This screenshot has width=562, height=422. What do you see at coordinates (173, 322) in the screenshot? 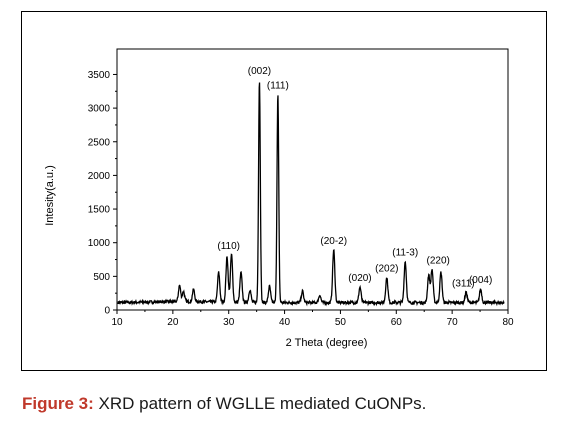
I see `x-tick-label: 20` at bounding box center [173, 322].